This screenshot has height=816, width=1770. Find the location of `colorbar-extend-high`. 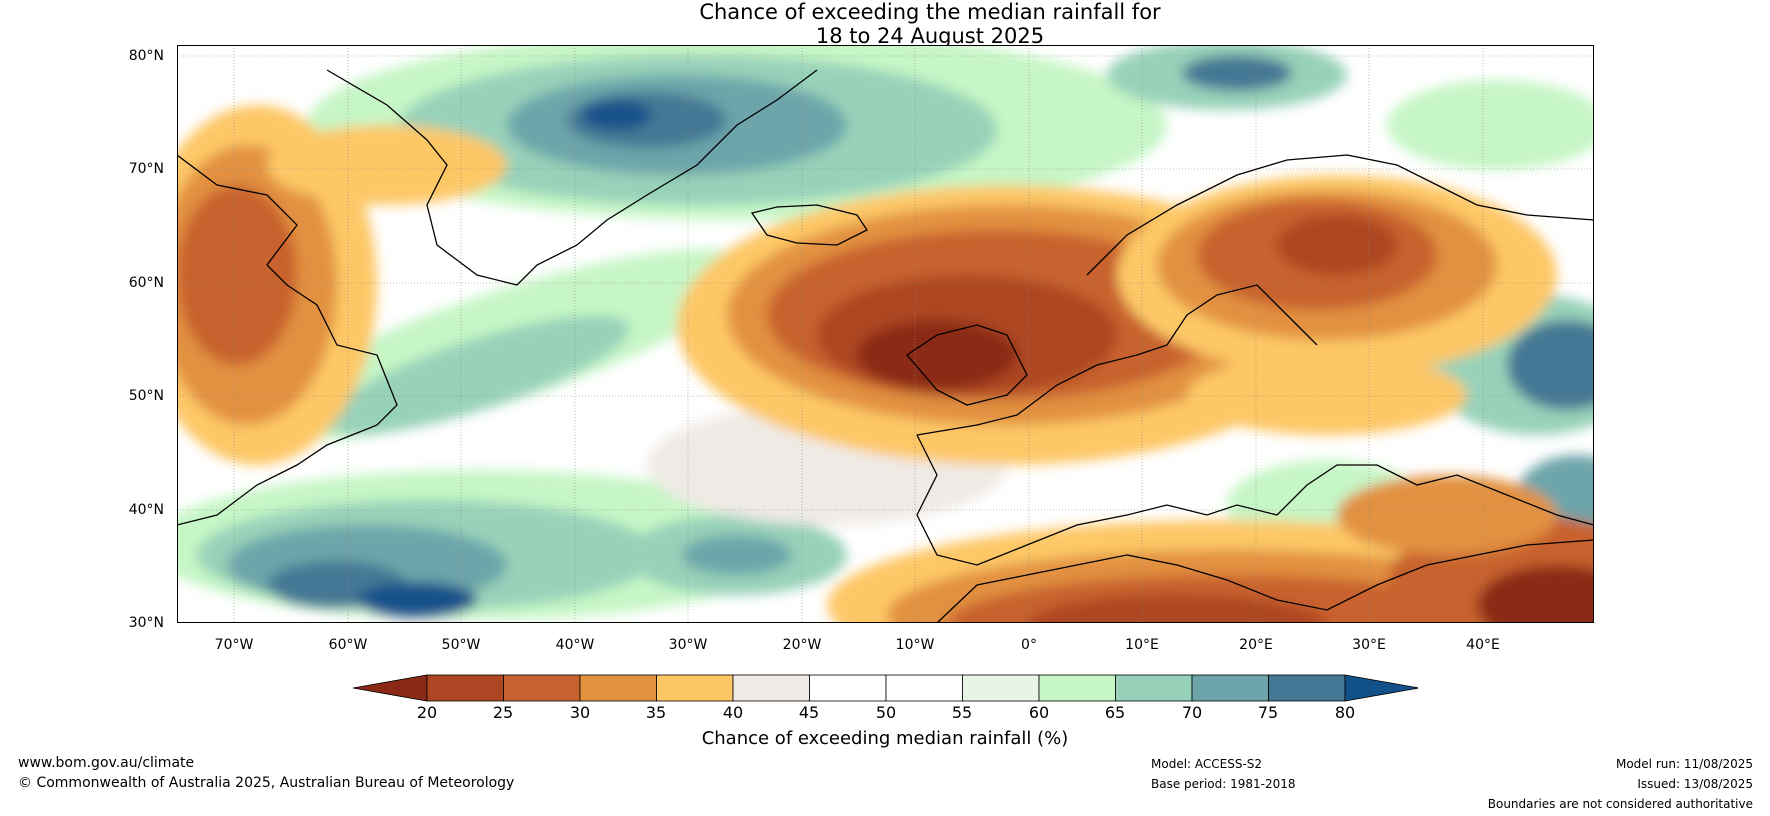

colorbar-extend-high is located at coordinates (1381, 688).